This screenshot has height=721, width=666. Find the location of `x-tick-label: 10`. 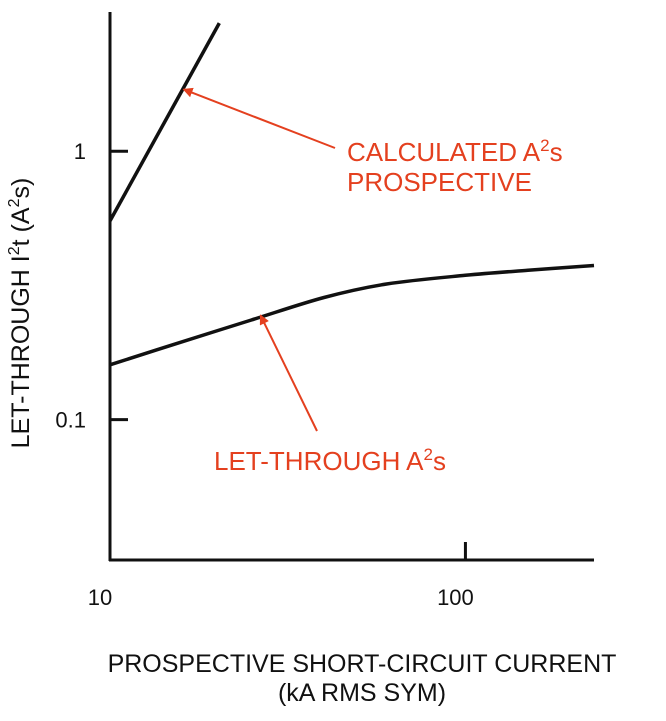

x-tick-label: 10 is located at coordinates (100, 597).